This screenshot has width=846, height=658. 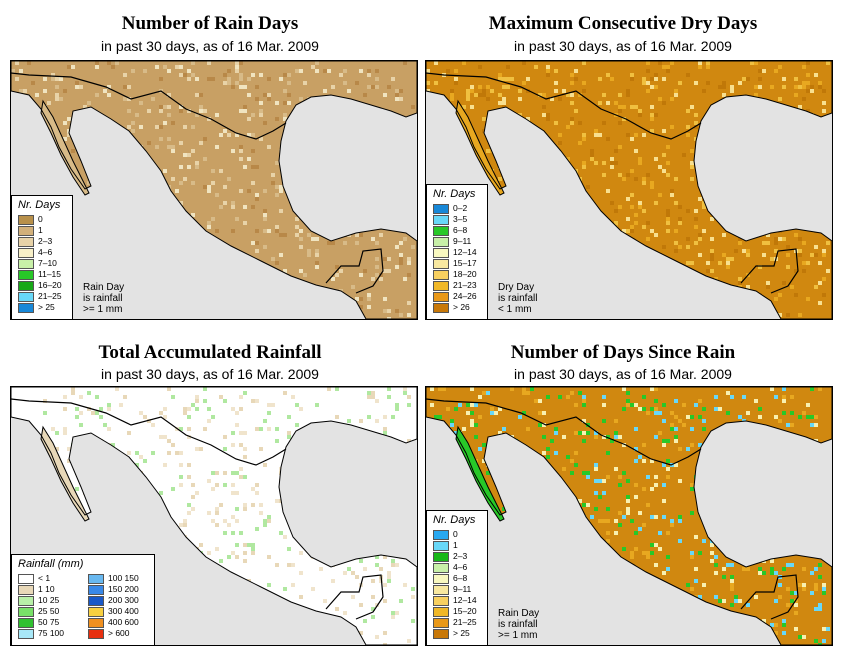 What do you see at coordinates (46, 589) in the screenshot?
I see `legend-label: 1 10` at bounding box center [46, 589].